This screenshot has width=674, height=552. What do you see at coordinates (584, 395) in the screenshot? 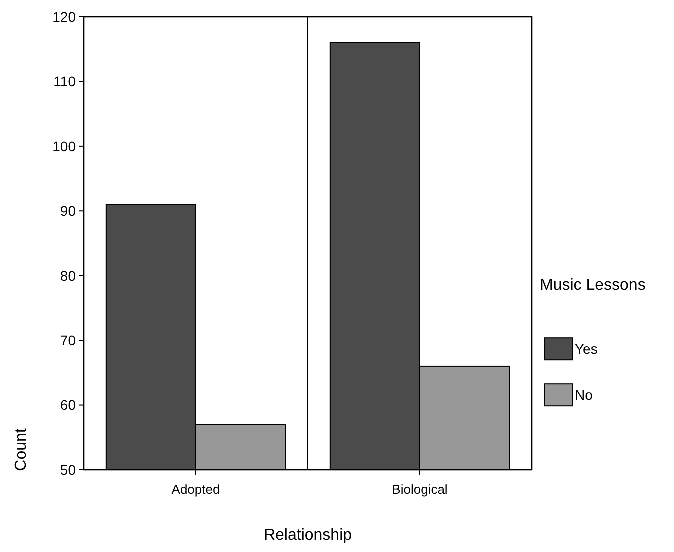
I see `legend-label: No` at bounding box center [584, 395].